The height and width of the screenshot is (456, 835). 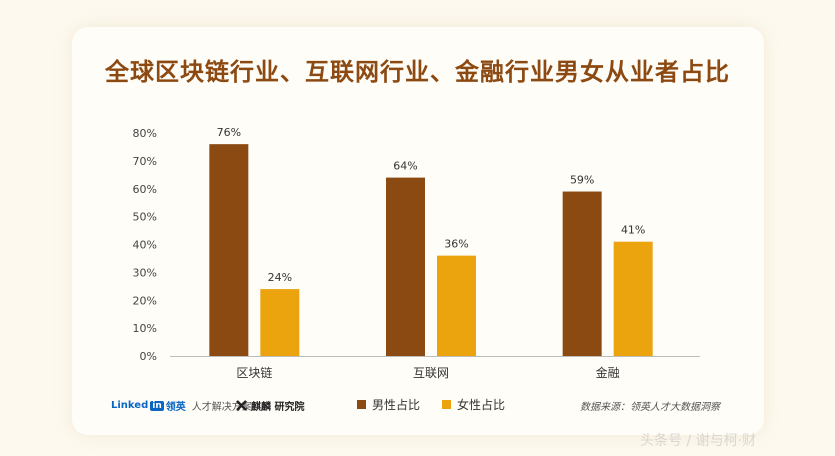 I want to click on data-label: 64%, so click(x=405, y=166).